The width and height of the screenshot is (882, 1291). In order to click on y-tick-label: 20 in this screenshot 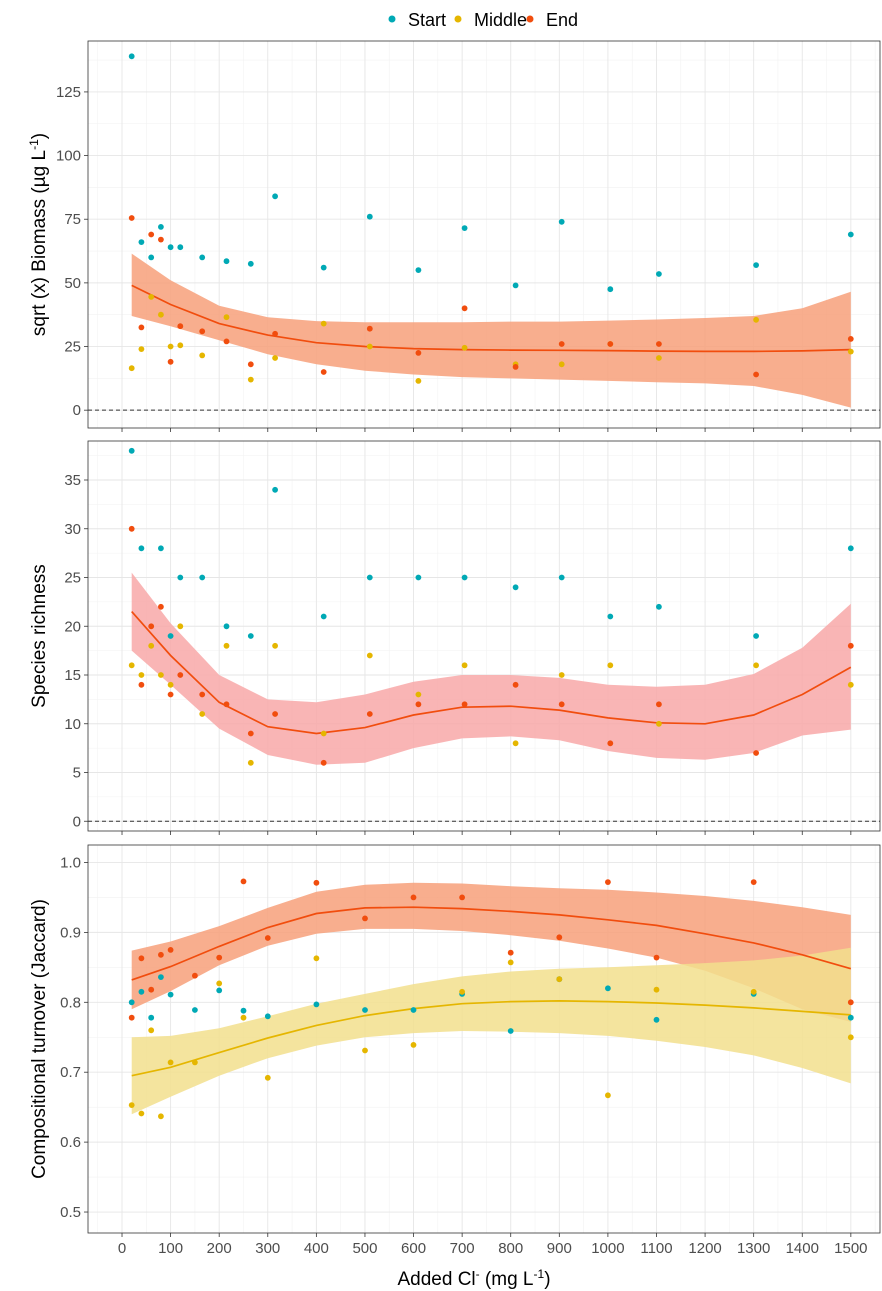, I will do `click(72, 626)`.